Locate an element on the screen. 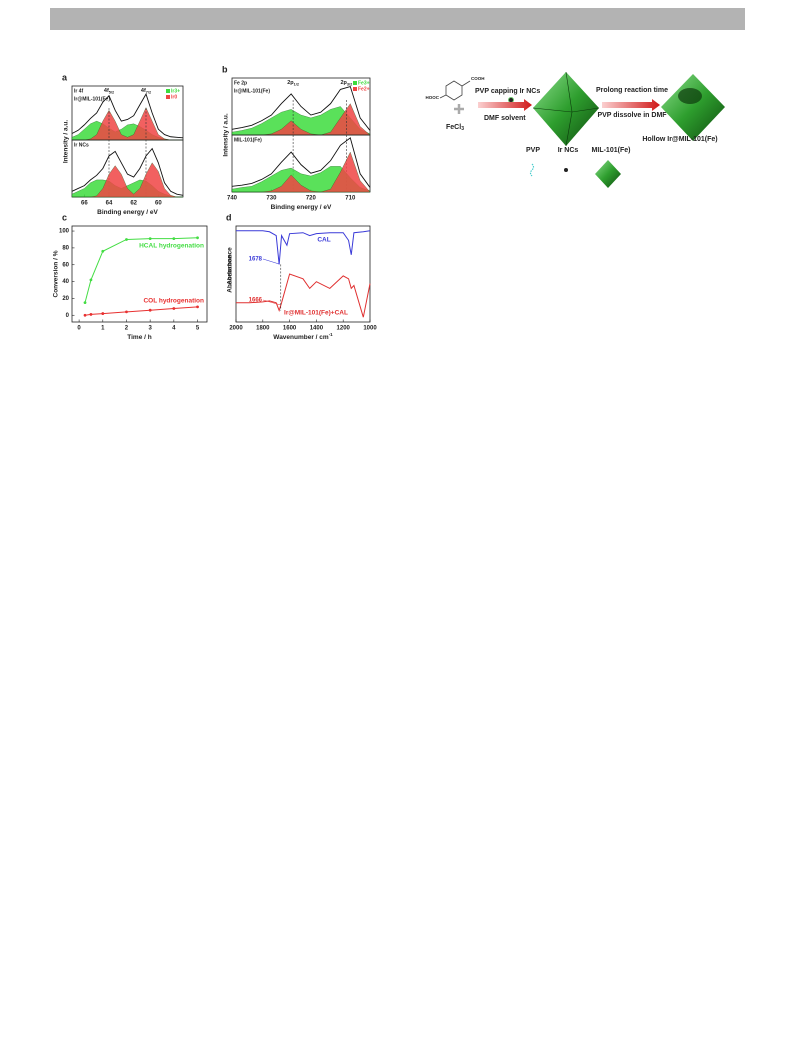  x-tick-label: 2 is located at coordinates (127, 329).